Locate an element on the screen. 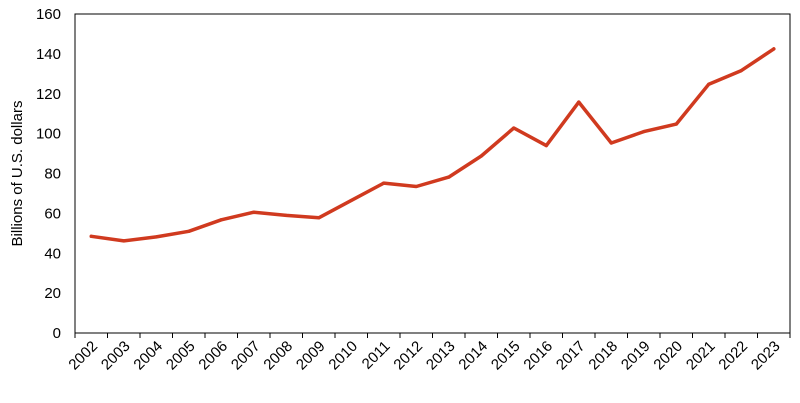 The height and width of the screenshot is (403, 800). y-tick-label: 100 is located at coordinates (48, 134).